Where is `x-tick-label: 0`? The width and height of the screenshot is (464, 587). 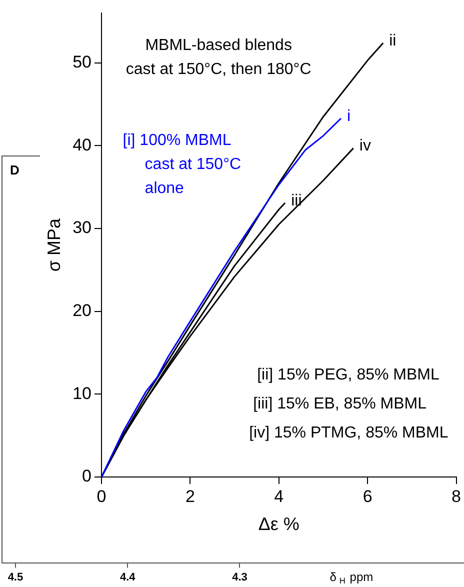
x-tick-label: 0 is located at coordinates (101, 496).